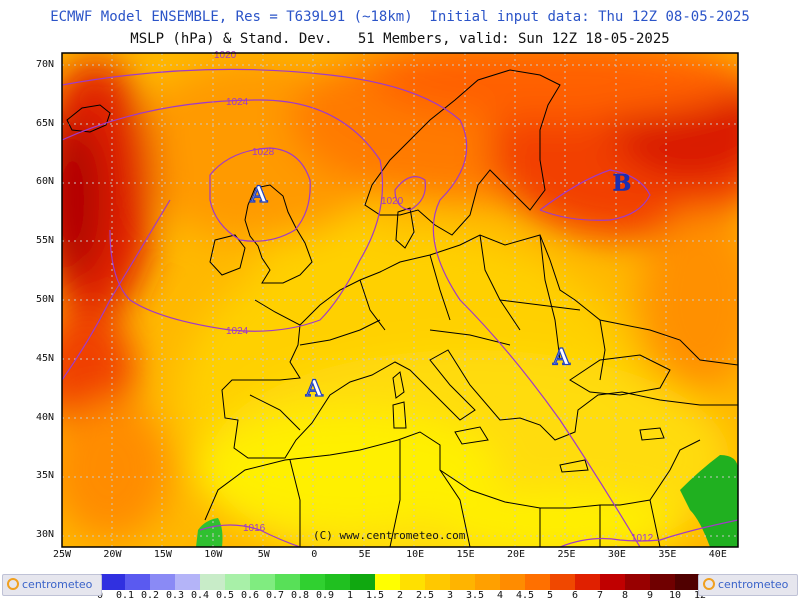 The width and height of the screenshot is (800, 601). I want to click on lon-label: 15W, so click(162, 554).